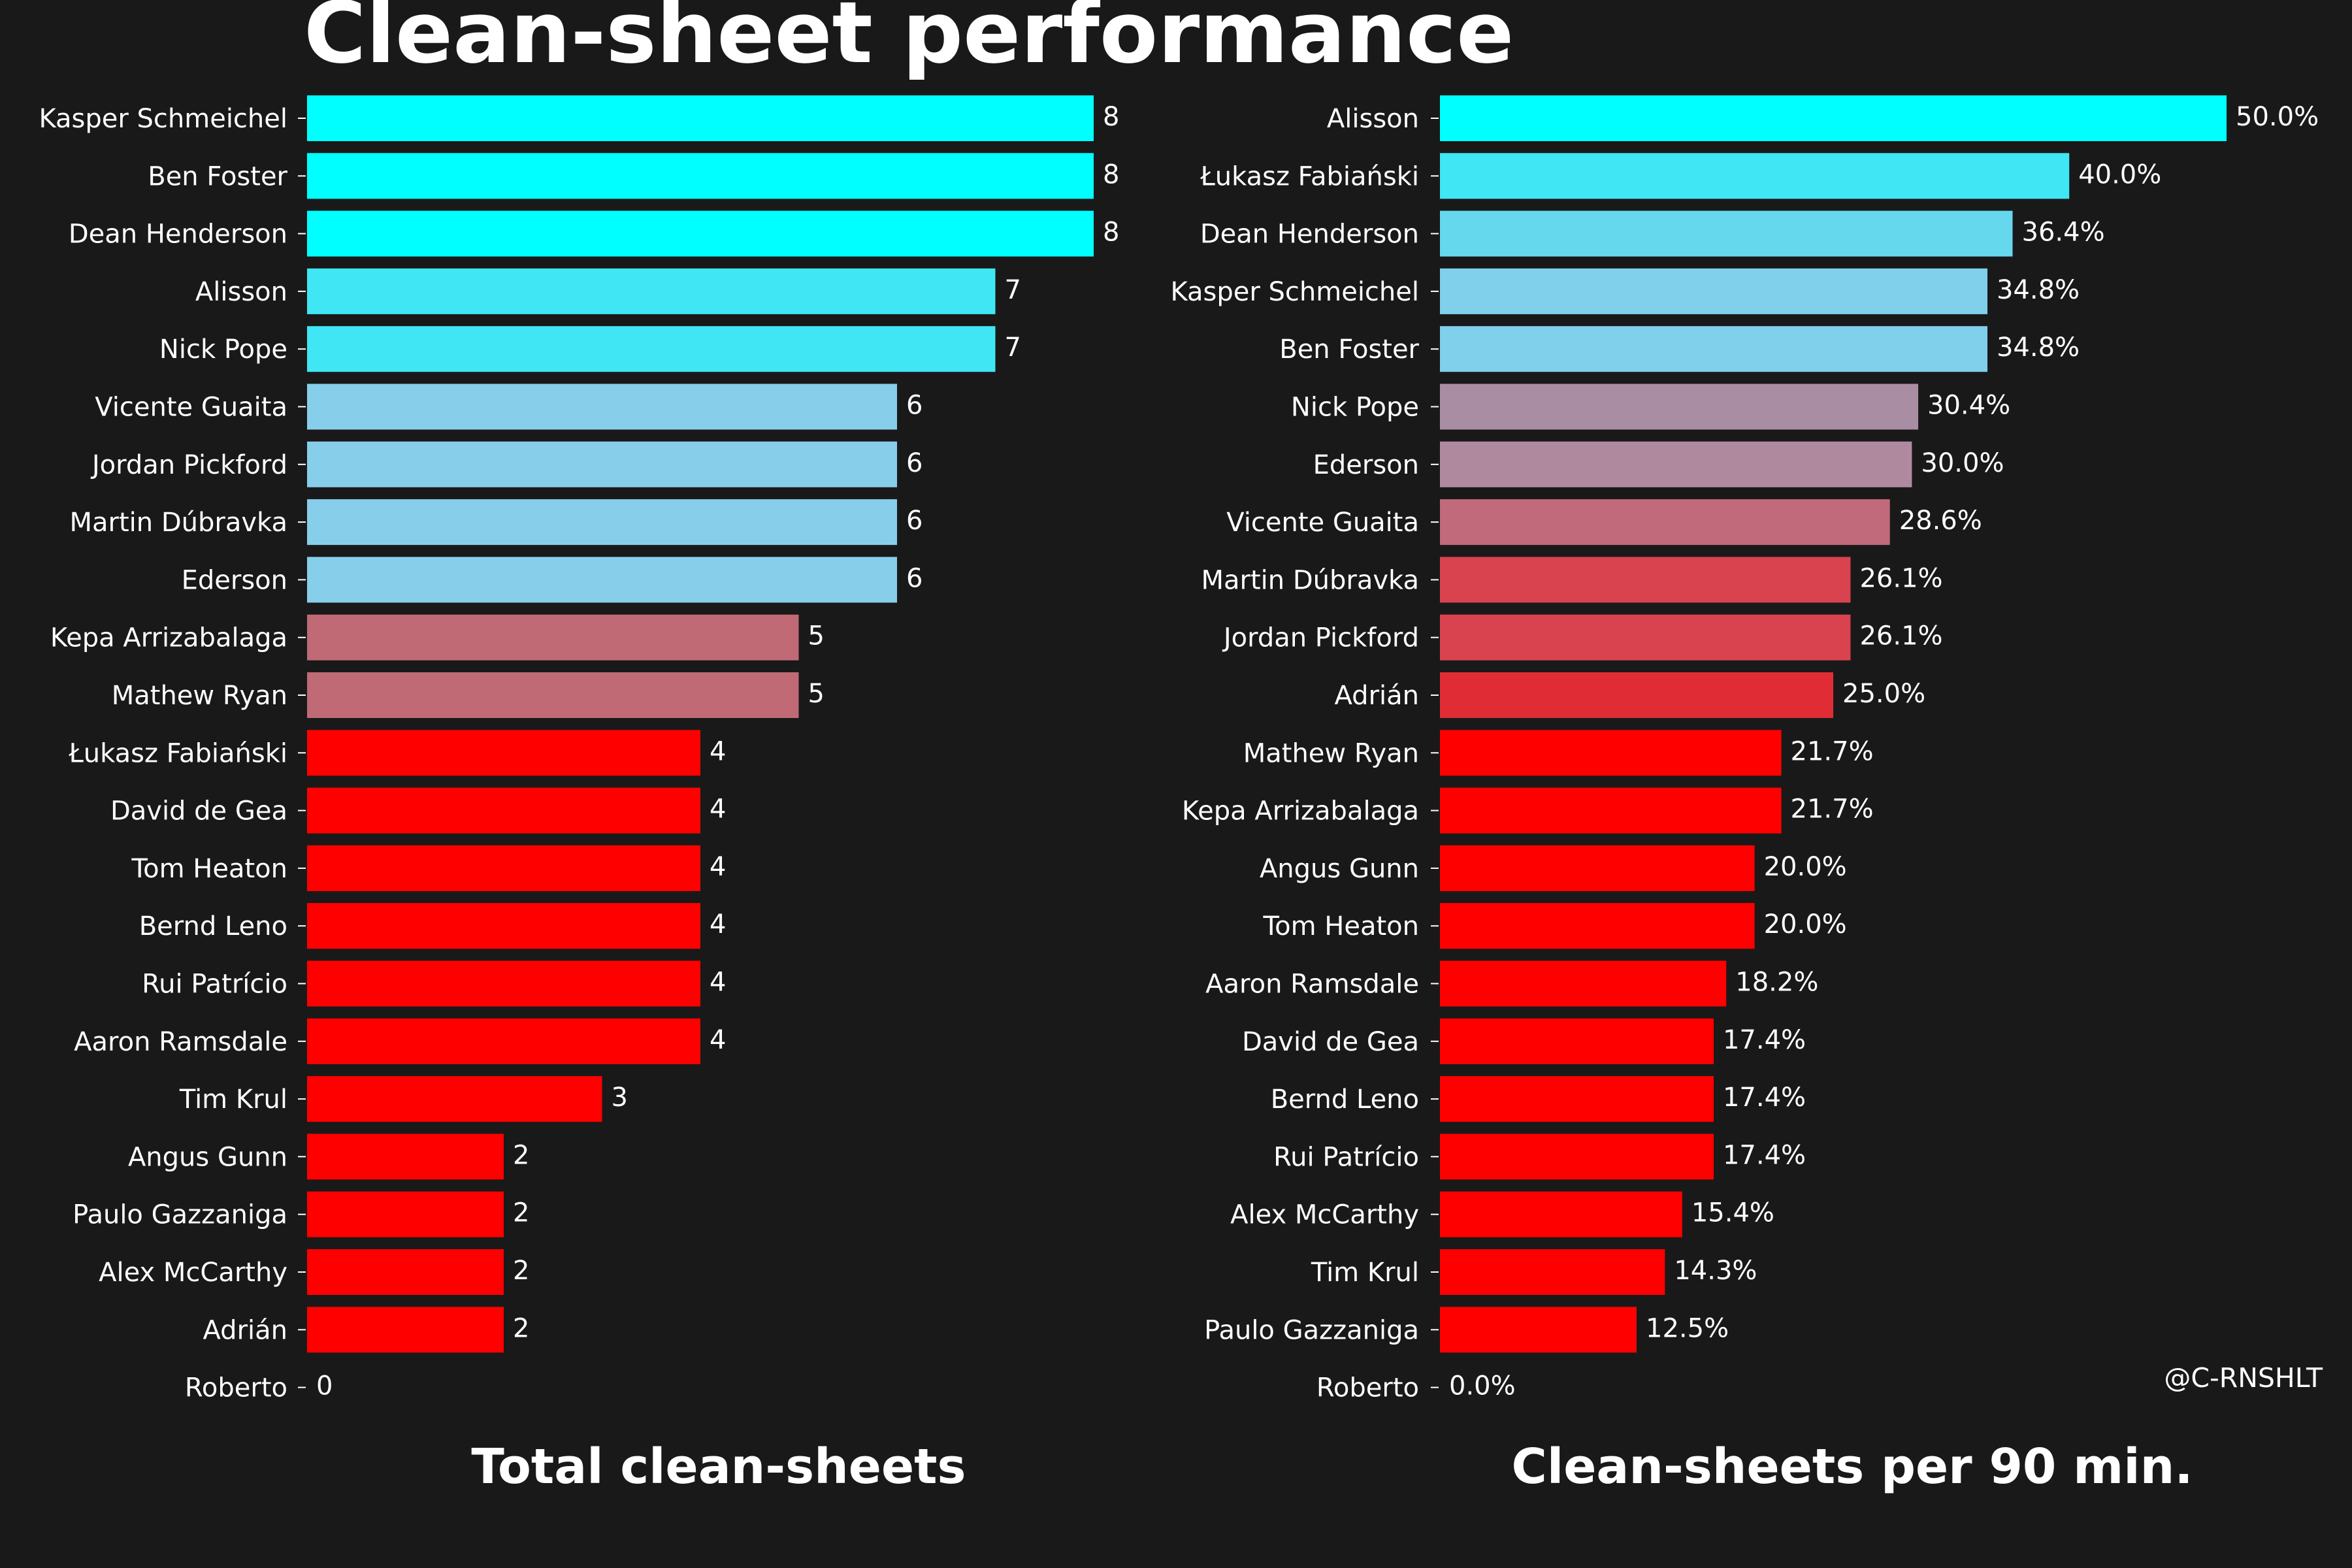 This screenshot has height=1568, width=2352. I want to click on value-label: 36.4%, so click(2063, 233).